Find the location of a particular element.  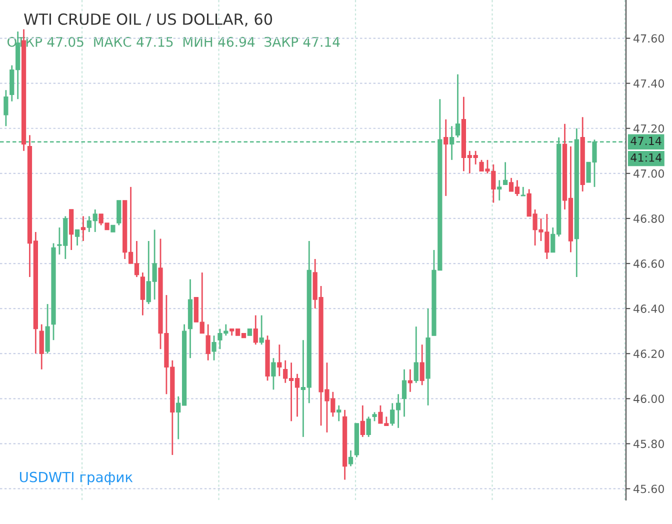

y-tick-label: 47.60 is located at coordinates (648, 38).